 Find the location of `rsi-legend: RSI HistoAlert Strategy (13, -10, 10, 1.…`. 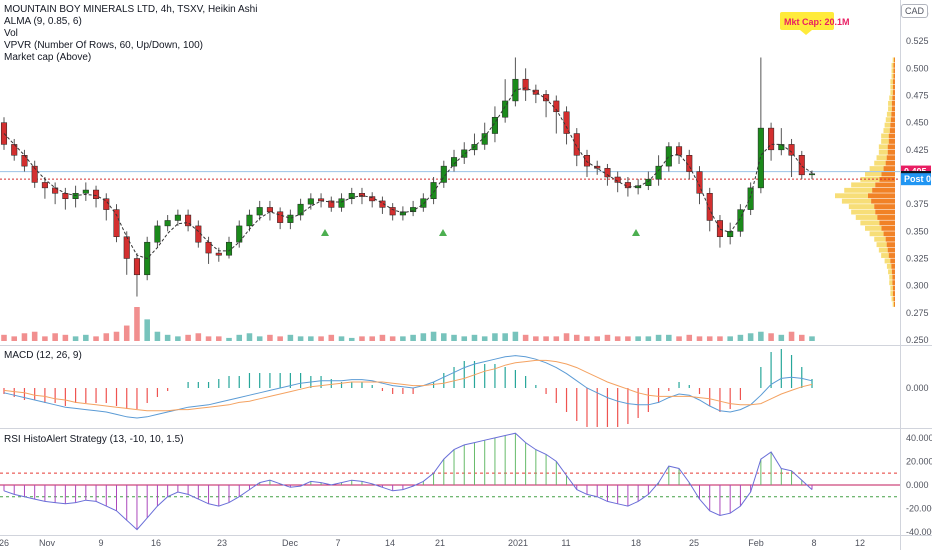

rsi-legend: RSI HistoAlert Strategy (13, -10, 10, 1.… is located at coordinates (94, 440).